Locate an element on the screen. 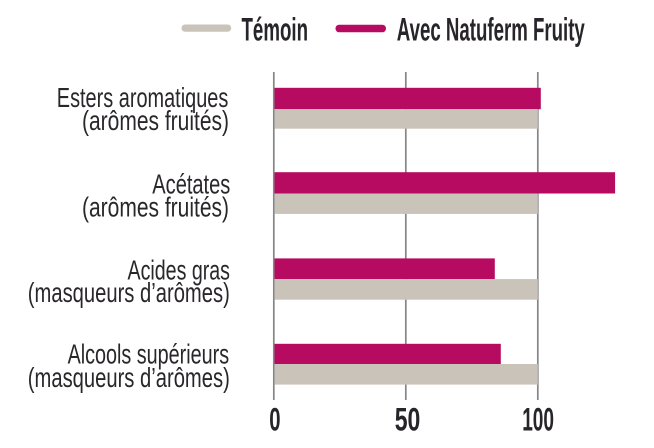 The width and height of the screenshot is (654, 448). svg-text: Alcools supérieurs is located at coordinates (149, 354).